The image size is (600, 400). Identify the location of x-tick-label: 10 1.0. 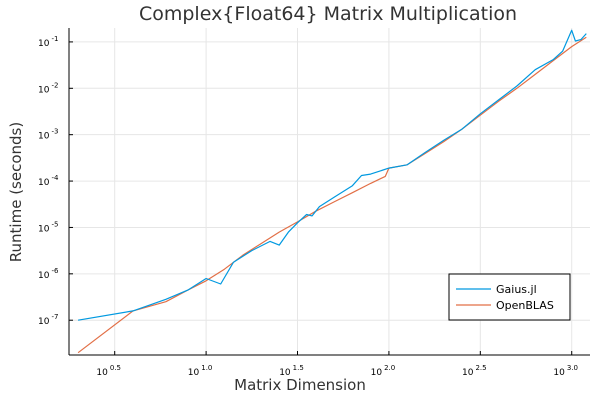
(200, 371).